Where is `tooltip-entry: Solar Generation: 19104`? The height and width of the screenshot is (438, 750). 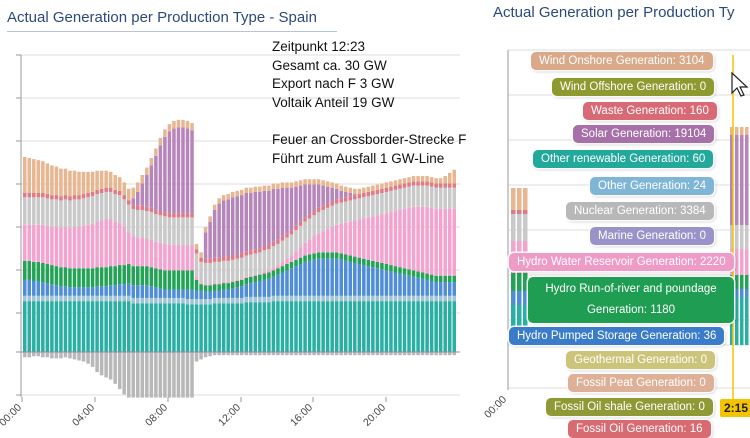
tooltip-entry: Solar Generation: 19104 is located at coordinates (644, 134).